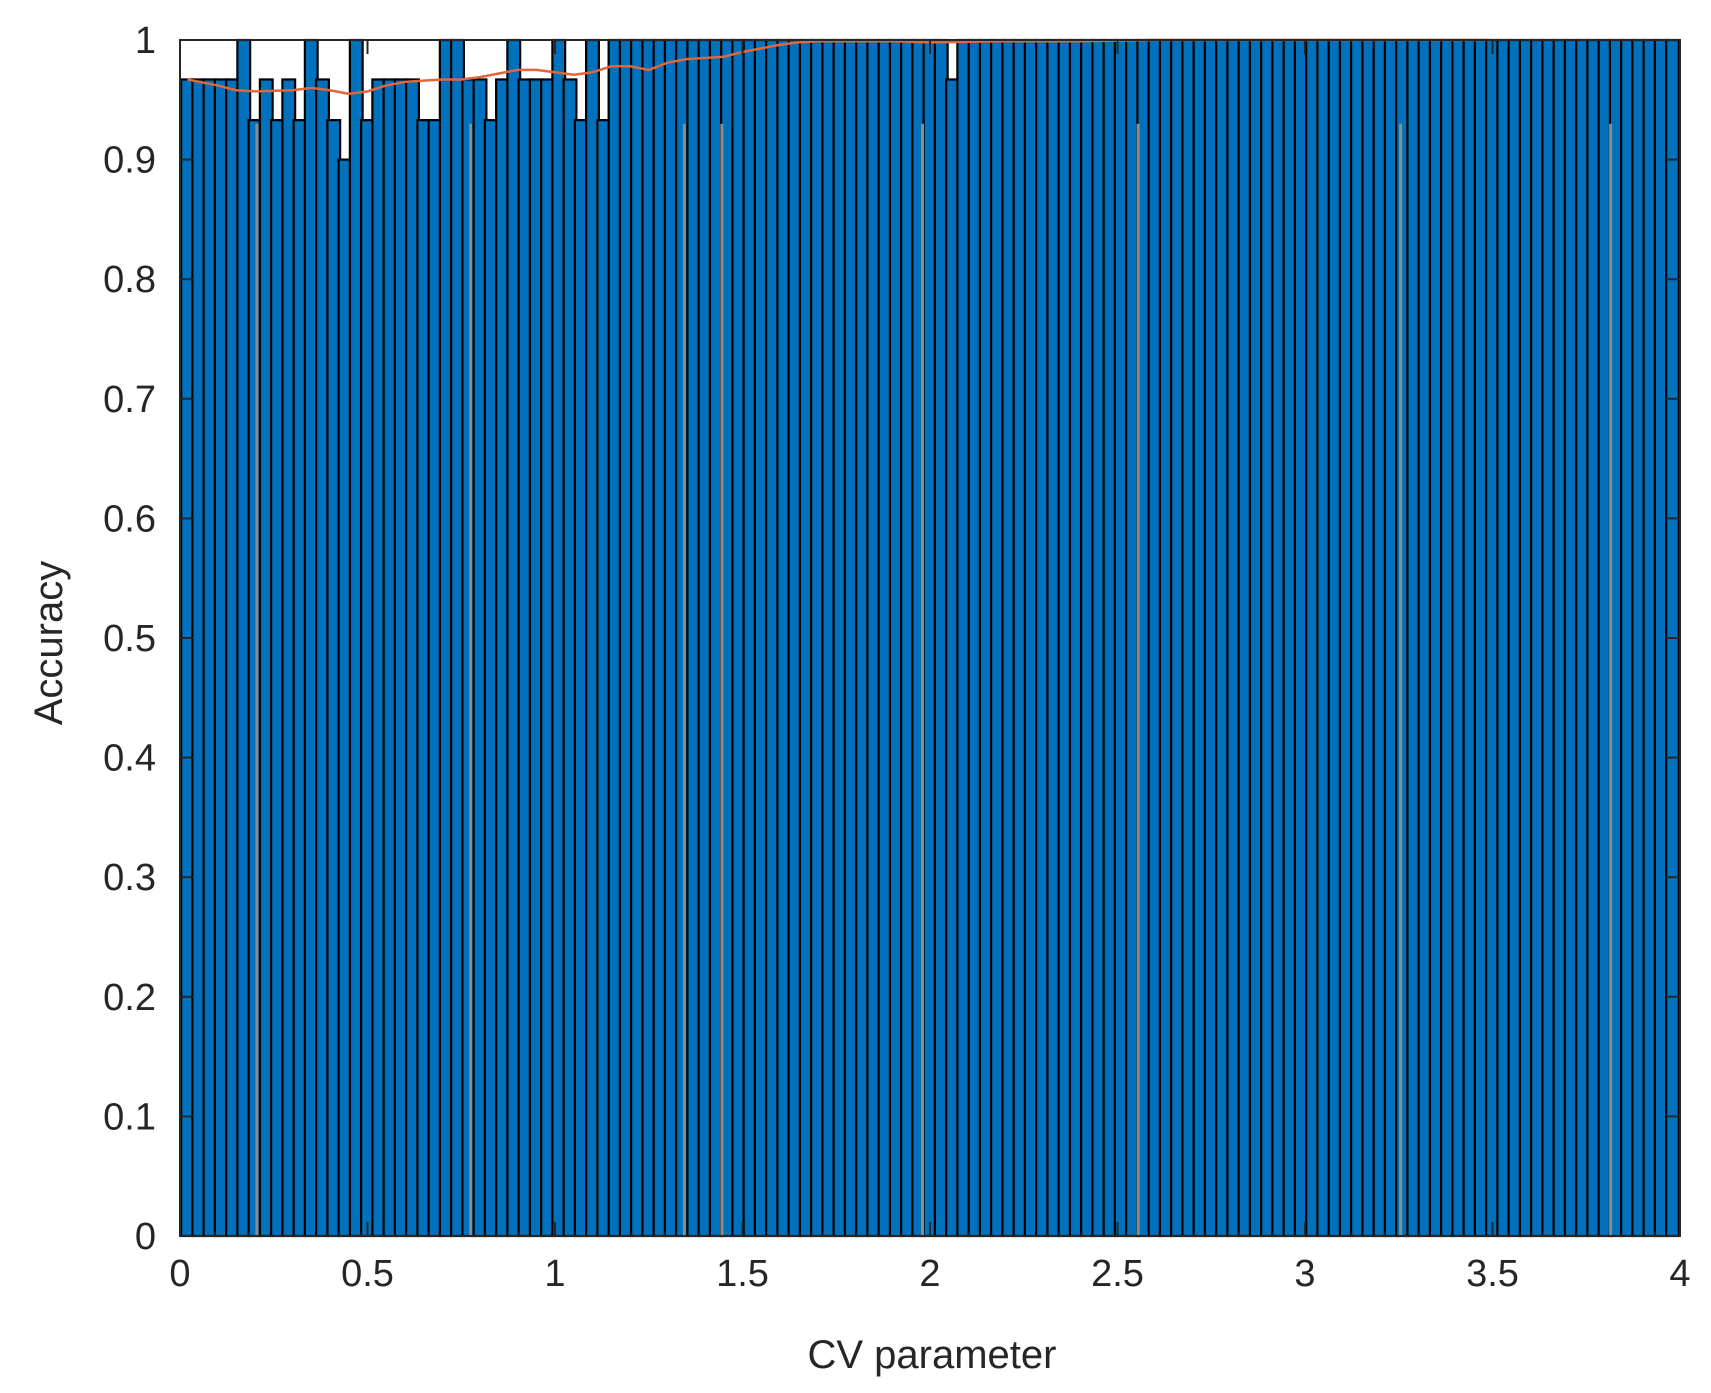 This screenshot has height=1393, width=1711. I want to click on y-tick-label: 0.7, so click(129, 400).